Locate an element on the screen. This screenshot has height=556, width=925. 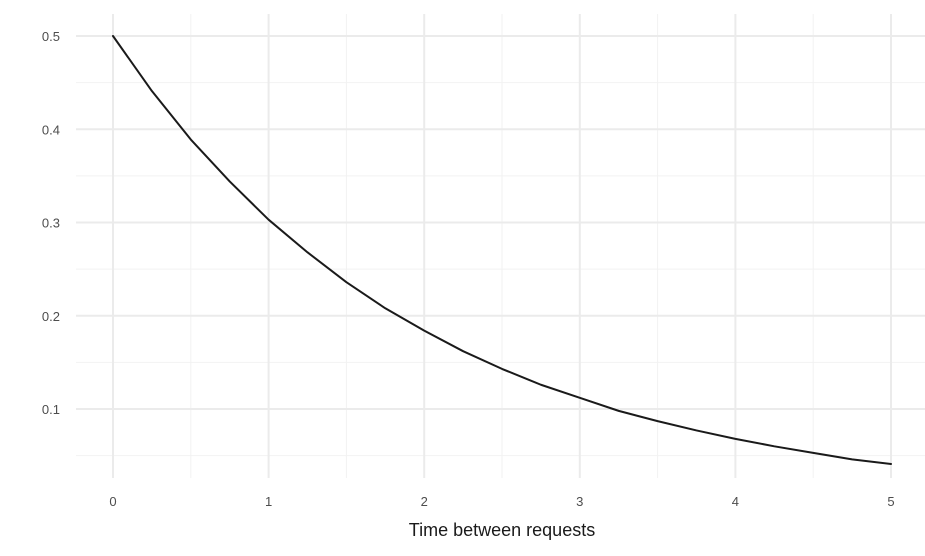
x-tick-label: 4 is located at coordinates (735, 501).